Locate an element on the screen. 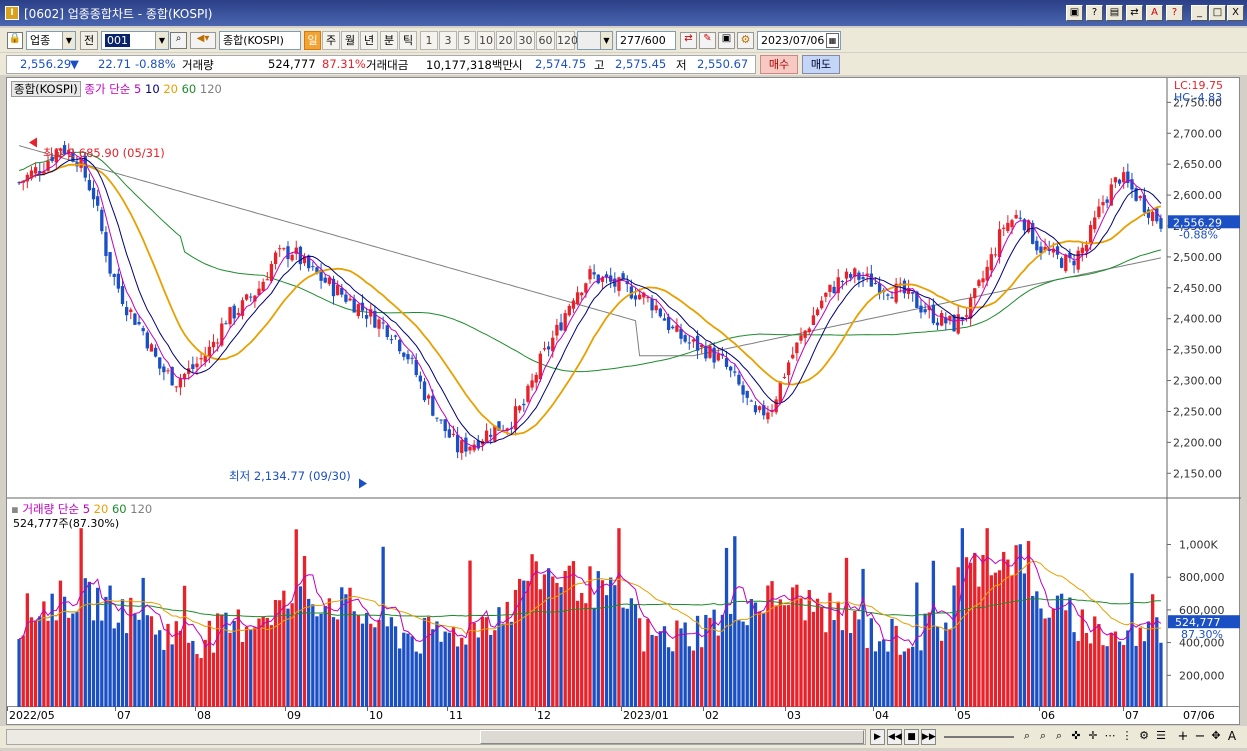  interval-120: 120 is located at coordinates (567, 40).